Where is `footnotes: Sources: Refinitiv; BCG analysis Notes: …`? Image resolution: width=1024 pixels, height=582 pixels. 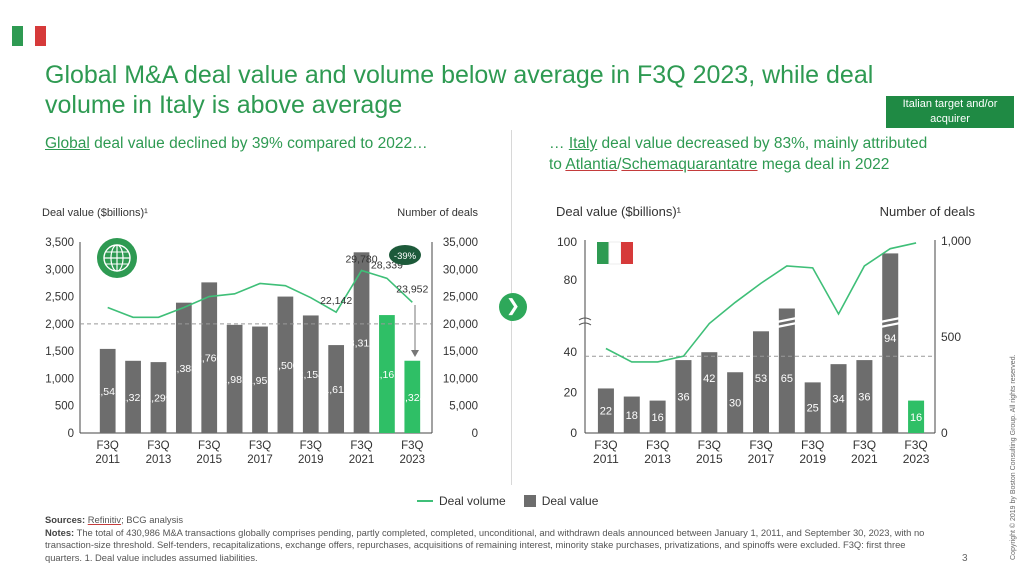
footnotes: Sources: Refinitiv; BCG analysis Notes: … is located at coordinates (495, 539).